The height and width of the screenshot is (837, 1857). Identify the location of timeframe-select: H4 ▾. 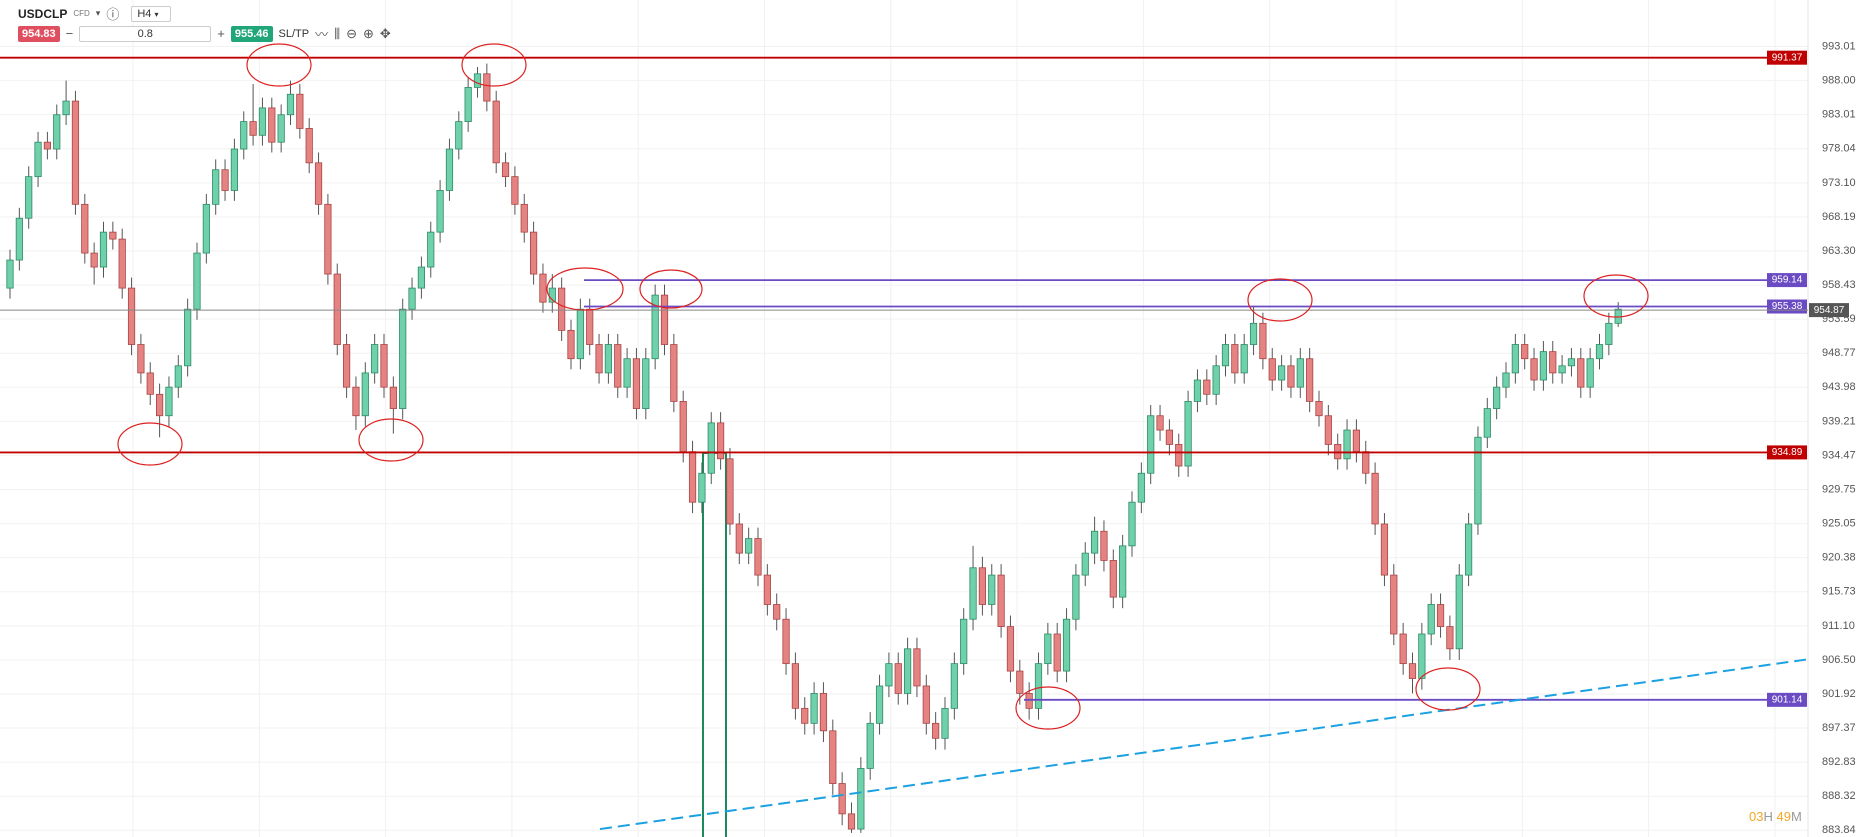
(151, 13).